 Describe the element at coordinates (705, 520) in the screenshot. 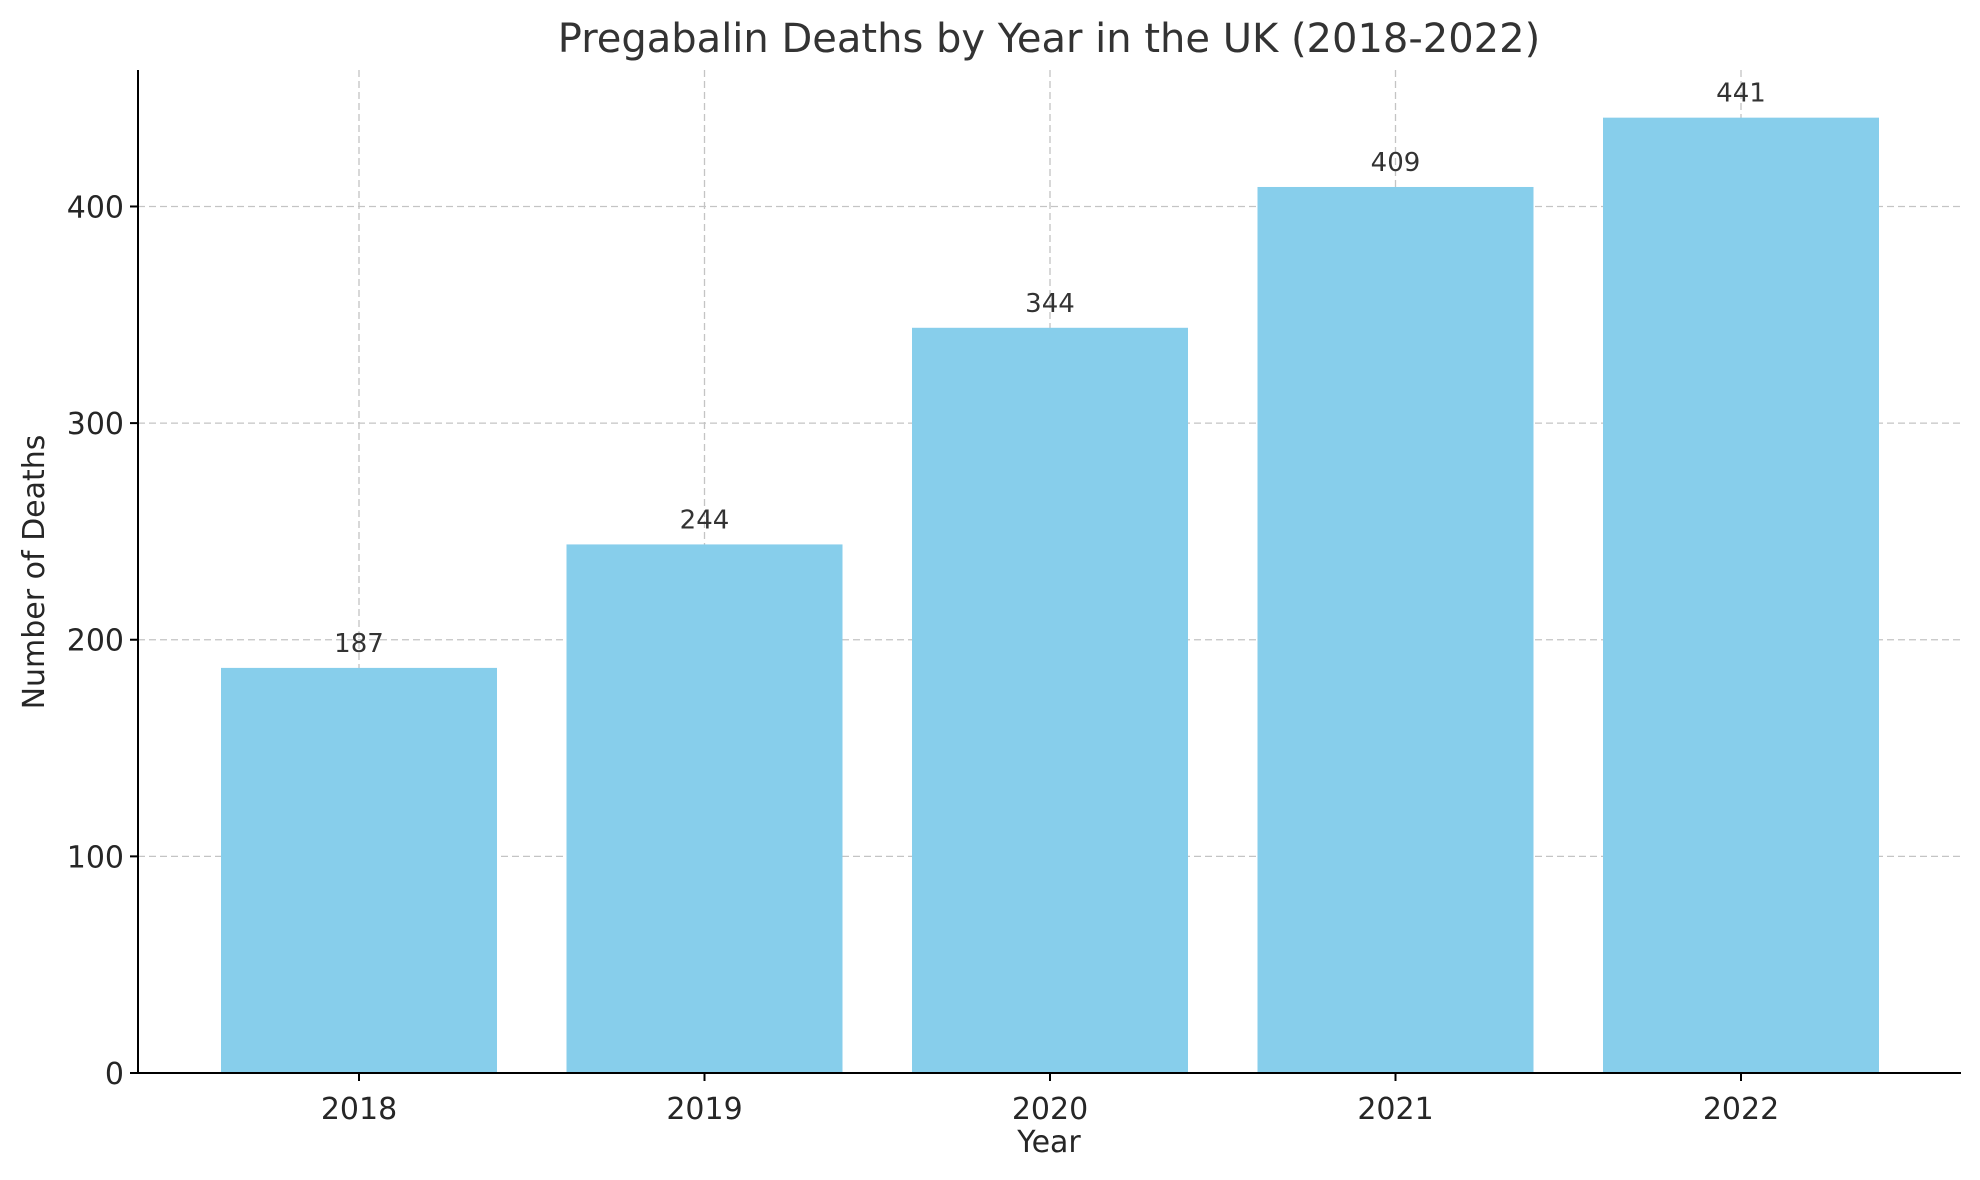

I see `data-label-2019: 244` at that location.